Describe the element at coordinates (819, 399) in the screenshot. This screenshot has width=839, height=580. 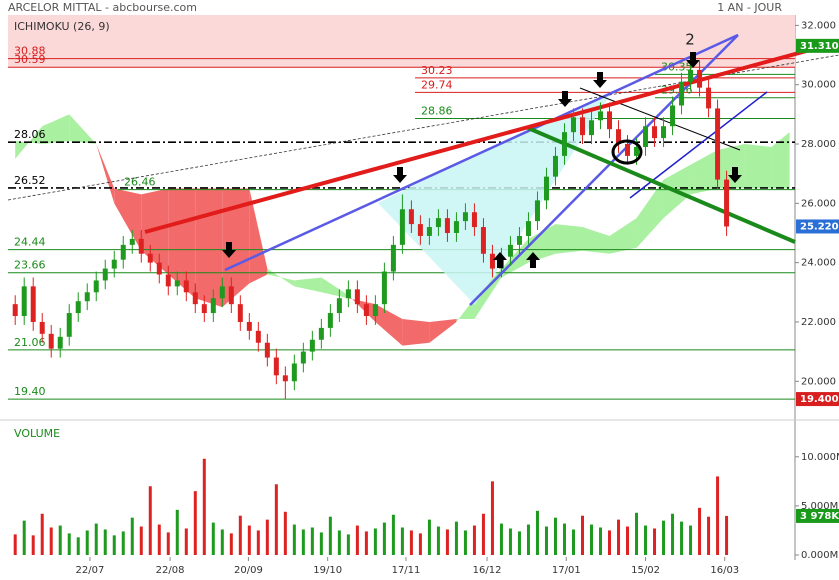
I see `price-tag-label: 19.400` at that location.